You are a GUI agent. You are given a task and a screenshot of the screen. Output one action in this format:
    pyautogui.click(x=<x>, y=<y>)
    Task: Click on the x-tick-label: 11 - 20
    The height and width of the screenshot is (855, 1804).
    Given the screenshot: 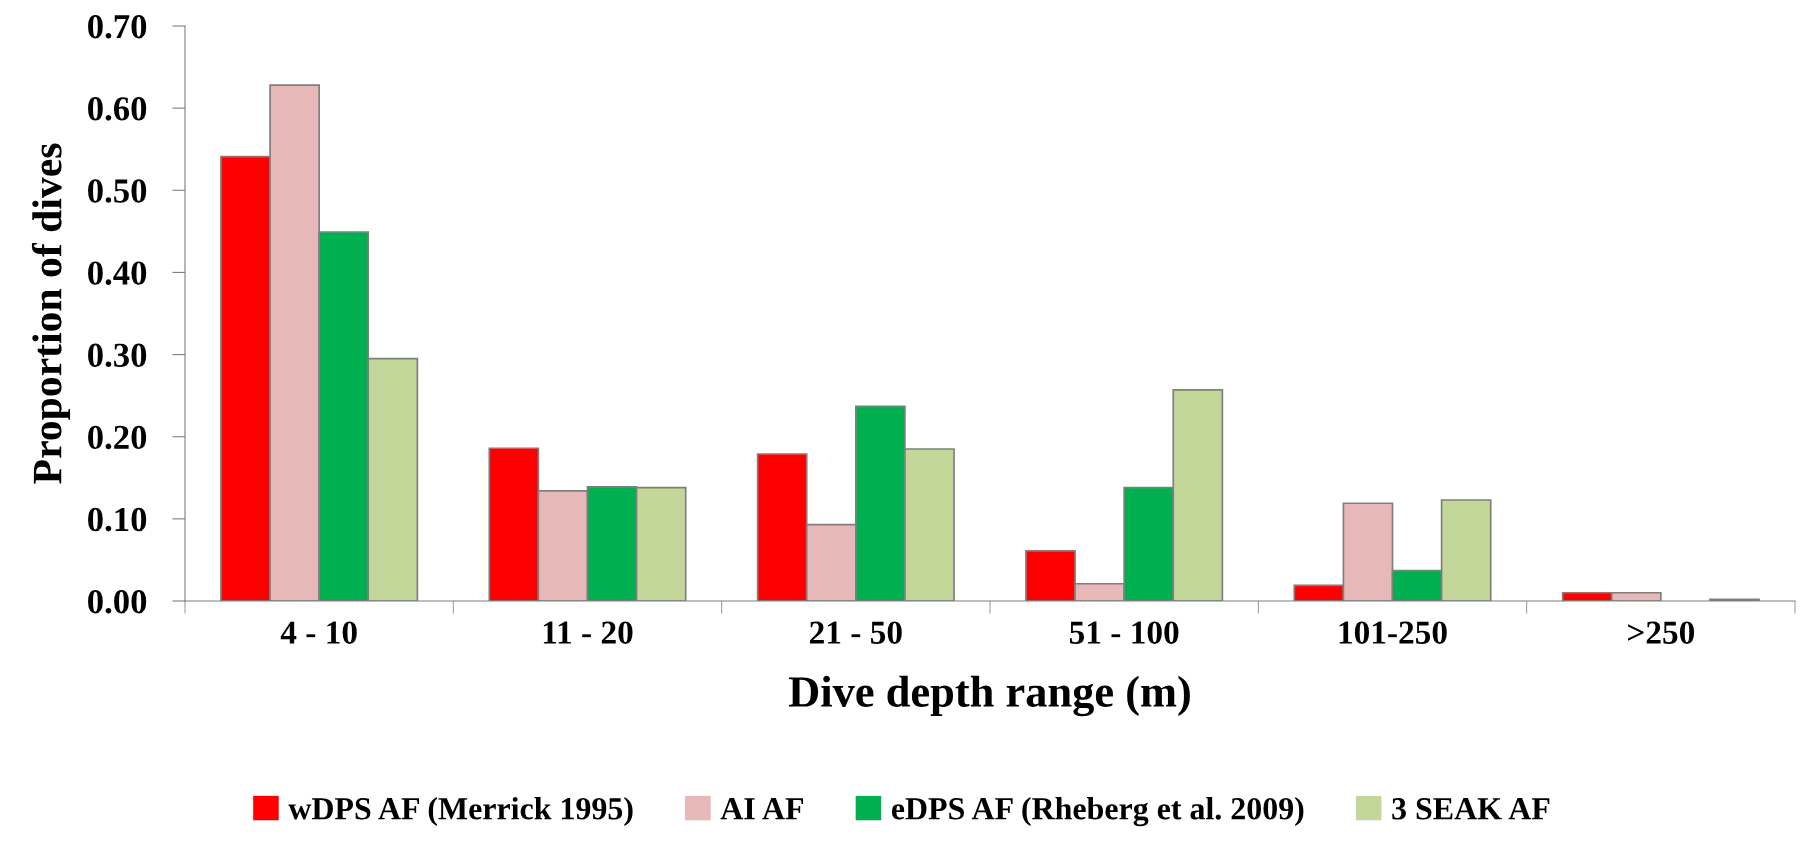 What is the action you would take?
    pyautogui.click(x=588, y=632)
    